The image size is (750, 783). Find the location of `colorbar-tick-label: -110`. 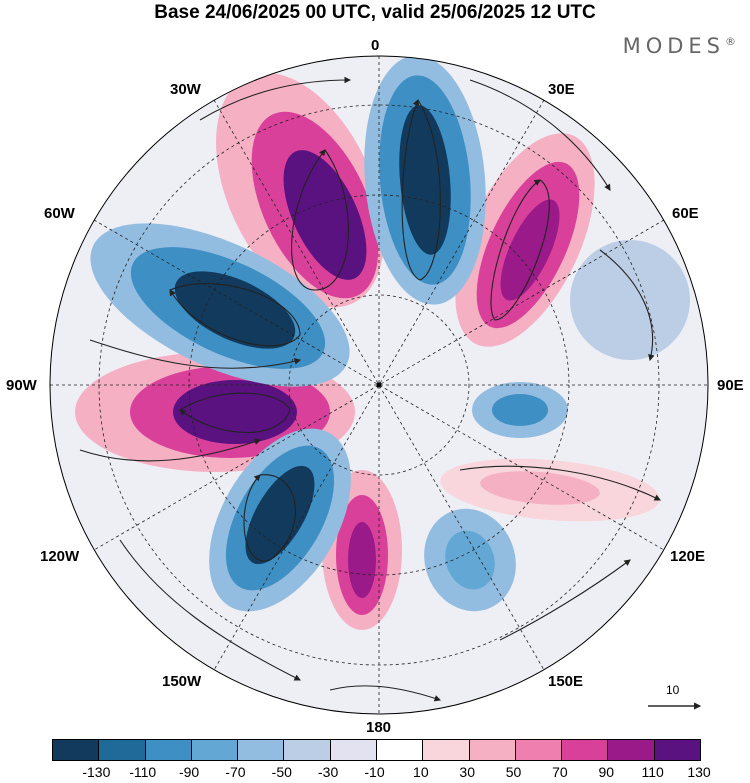

colorbar-tick-label: -110 is located at coordinates (143, 772).